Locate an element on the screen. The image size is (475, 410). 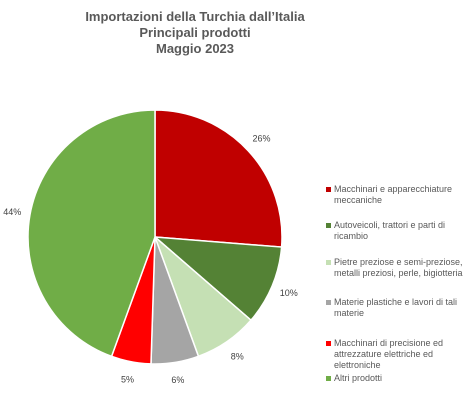
slice-label-4: 5% is located at coordinates (127, 379).